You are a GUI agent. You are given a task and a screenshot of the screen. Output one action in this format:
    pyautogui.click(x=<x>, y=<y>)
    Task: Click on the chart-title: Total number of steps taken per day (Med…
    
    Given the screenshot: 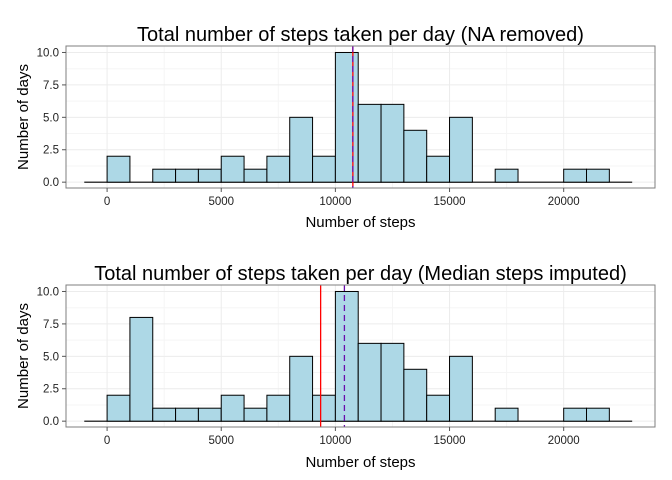 What is the action you would take?
    pyautogui.click(x=360, y=274)
    